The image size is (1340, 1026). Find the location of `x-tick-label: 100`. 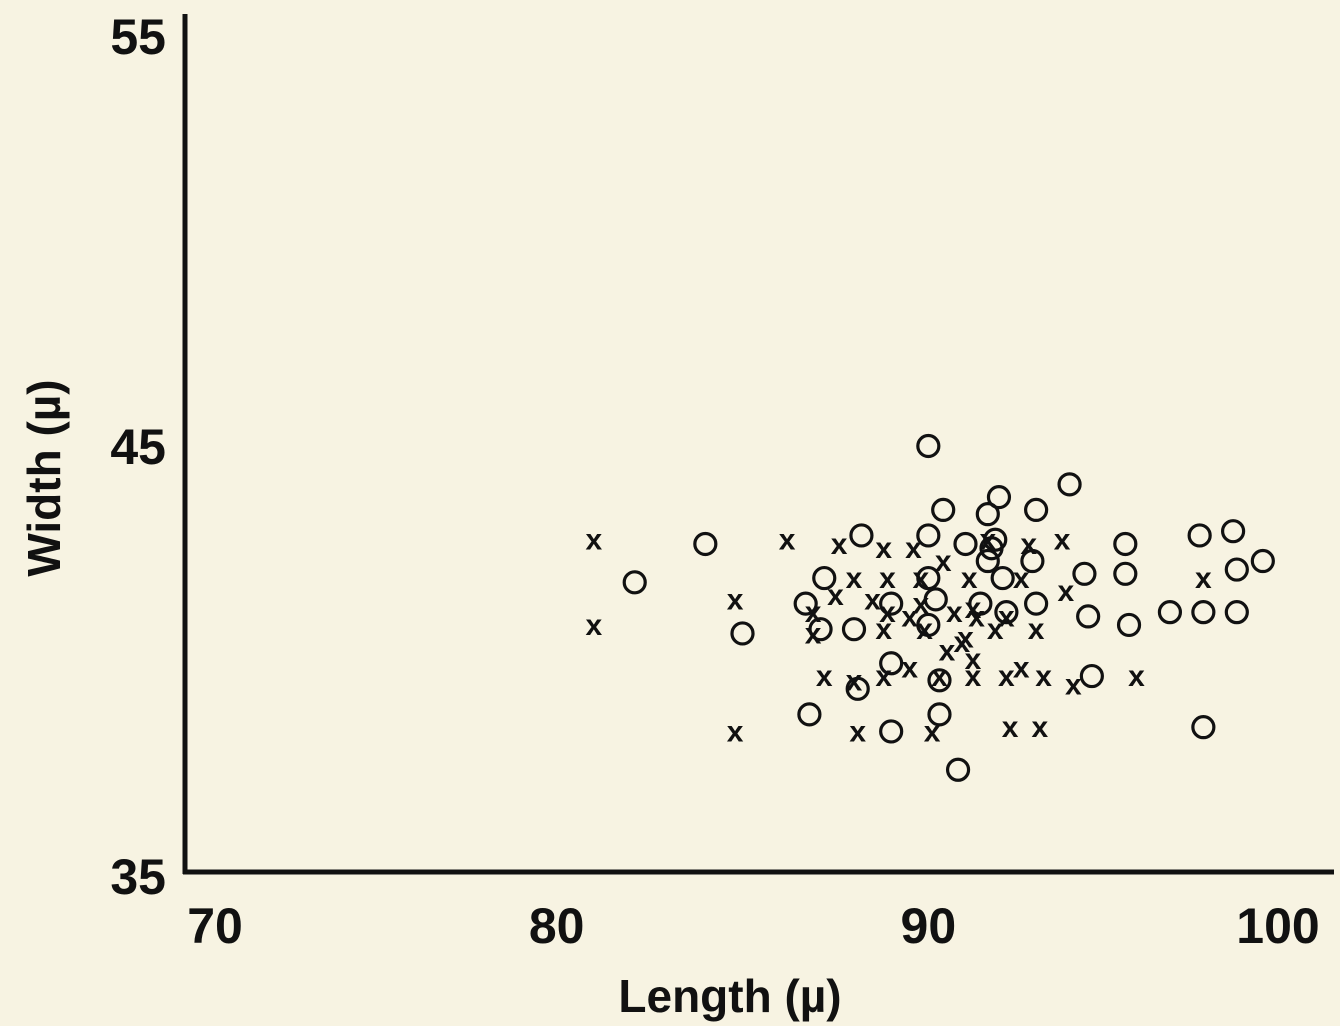

x-tick-label: 100 is located at coordinates (1277, 926).